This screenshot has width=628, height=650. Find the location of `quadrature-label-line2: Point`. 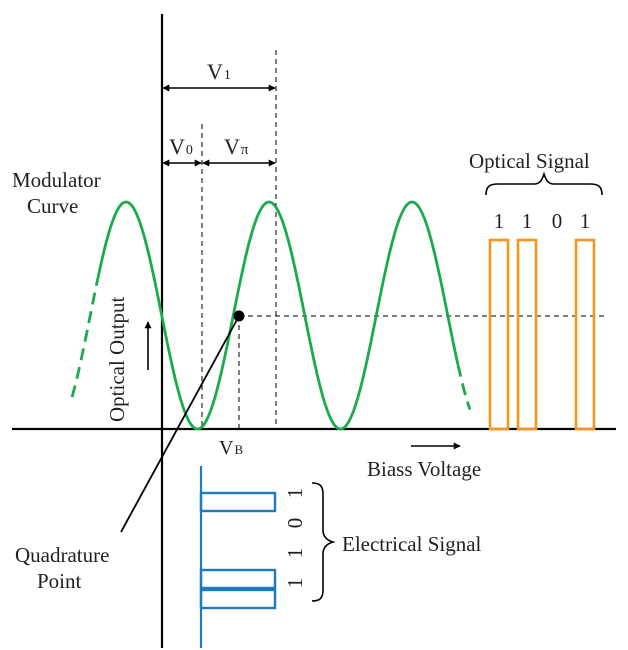

quadrature-label-line2: Point is located at coordinates (59, 581).